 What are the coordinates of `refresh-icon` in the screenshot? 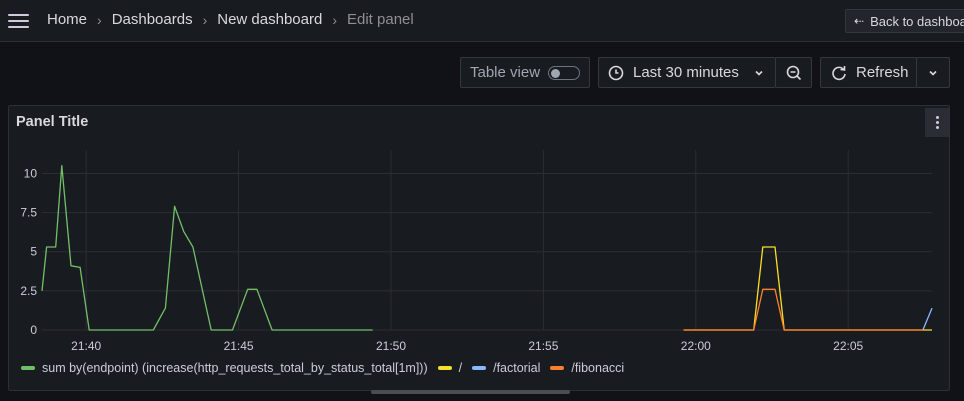 It's located at (839, 72).